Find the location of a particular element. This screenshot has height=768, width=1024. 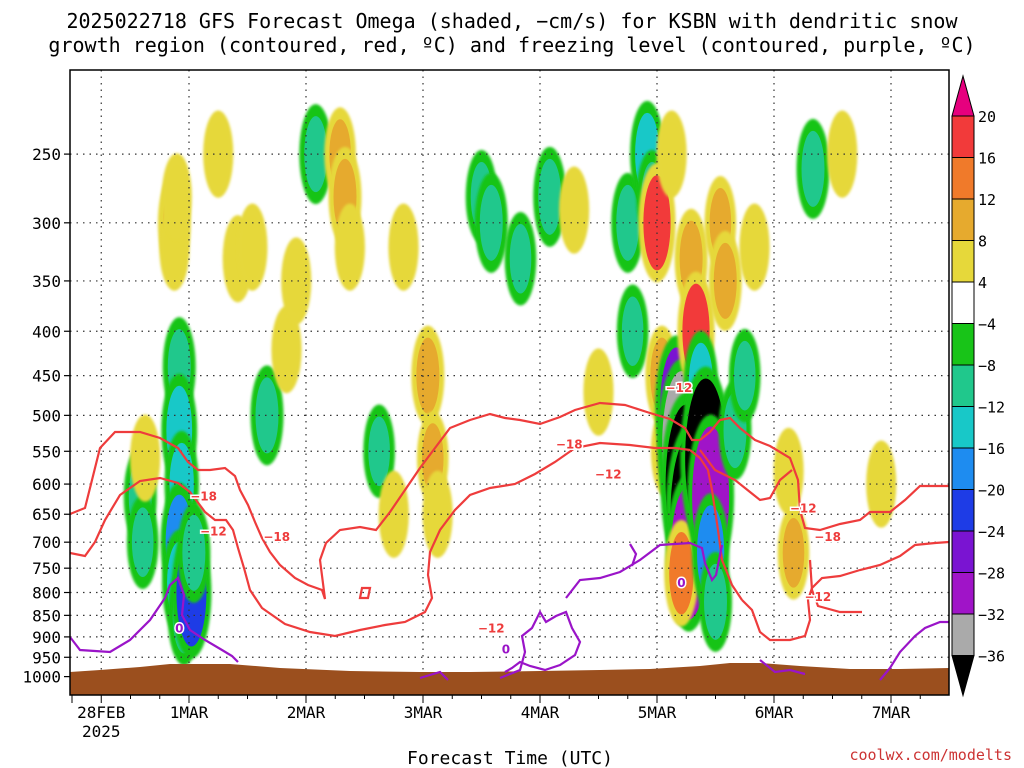

y-tick-label: 900 is located at coordinates (46, 637).